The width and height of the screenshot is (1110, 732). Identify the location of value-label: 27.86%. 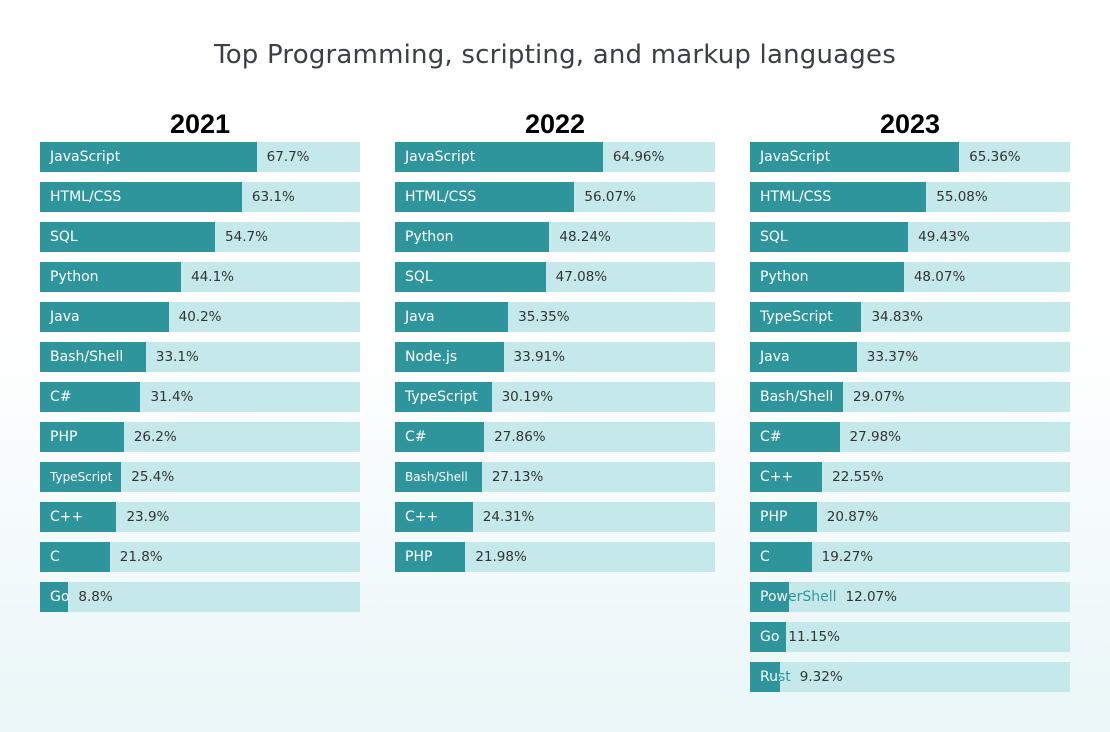
(520, 437).